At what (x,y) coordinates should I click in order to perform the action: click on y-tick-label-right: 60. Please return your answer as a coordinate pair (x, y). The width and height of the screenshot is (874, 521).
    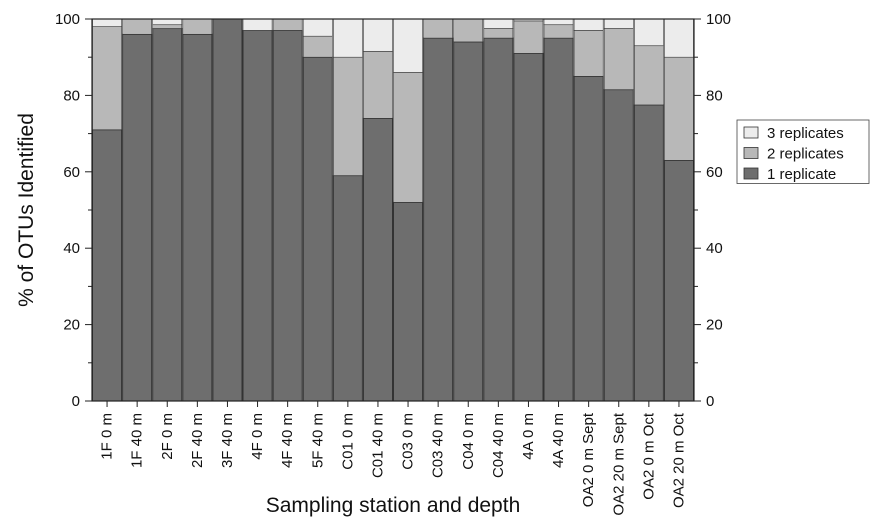
    Looking at the image, I should click on (714, 172).